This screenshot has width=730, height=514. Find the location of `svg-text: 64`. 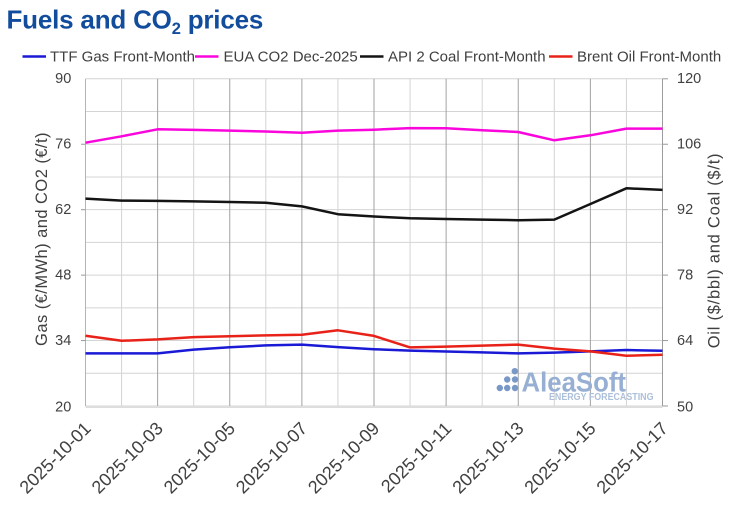

svg-text: 64 is located at coordinates (685, 341).